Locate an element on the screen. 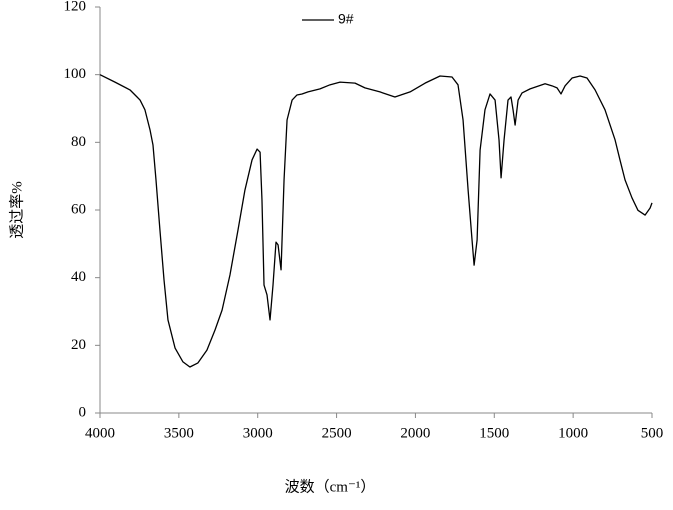 This screenshot has height=510, width=673. x-axis-label: 波数（cm⁻¹） is located at coordinates (330, 486).